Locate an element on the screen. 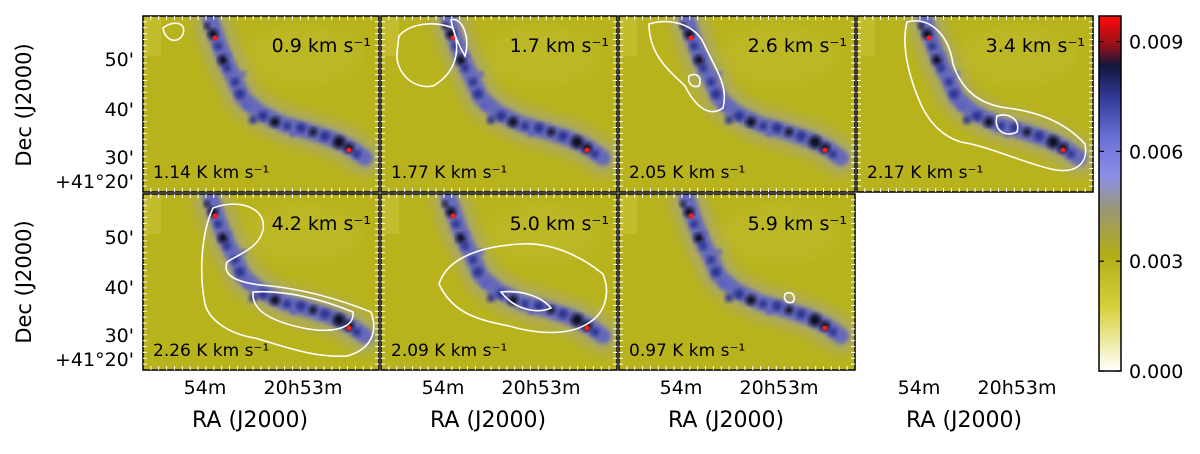 The image size is (1200, 454). channel-panel: 4.2 km s⁻¹ 2.26 K km s⁻¹ is located at coordinates (261, 282).